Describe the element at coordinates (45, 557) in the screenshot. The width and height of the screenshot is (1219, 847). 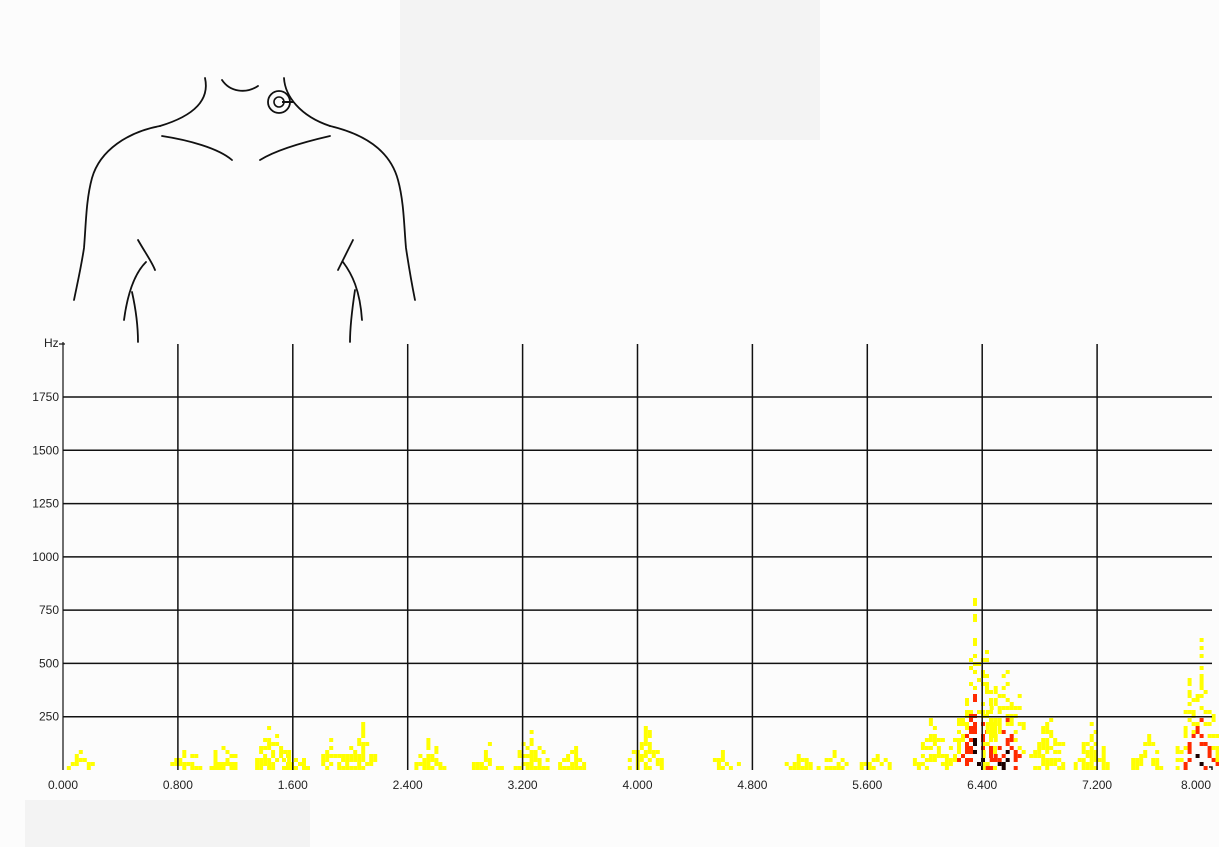
I see `y-tick-label: 1000` at that location.